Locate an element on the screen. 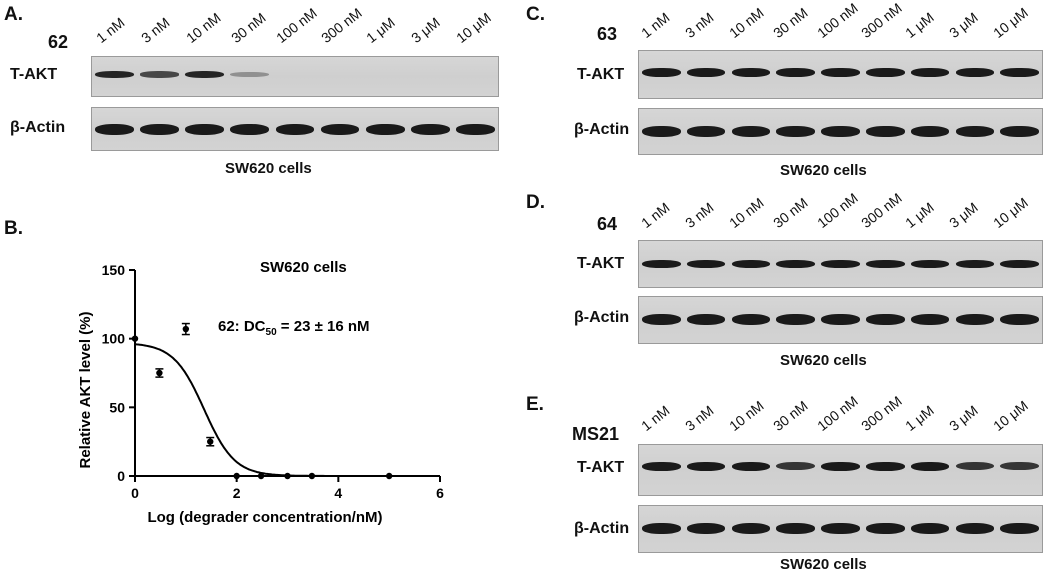  x-tick-label: 6 is located at coordinates (440, 493).